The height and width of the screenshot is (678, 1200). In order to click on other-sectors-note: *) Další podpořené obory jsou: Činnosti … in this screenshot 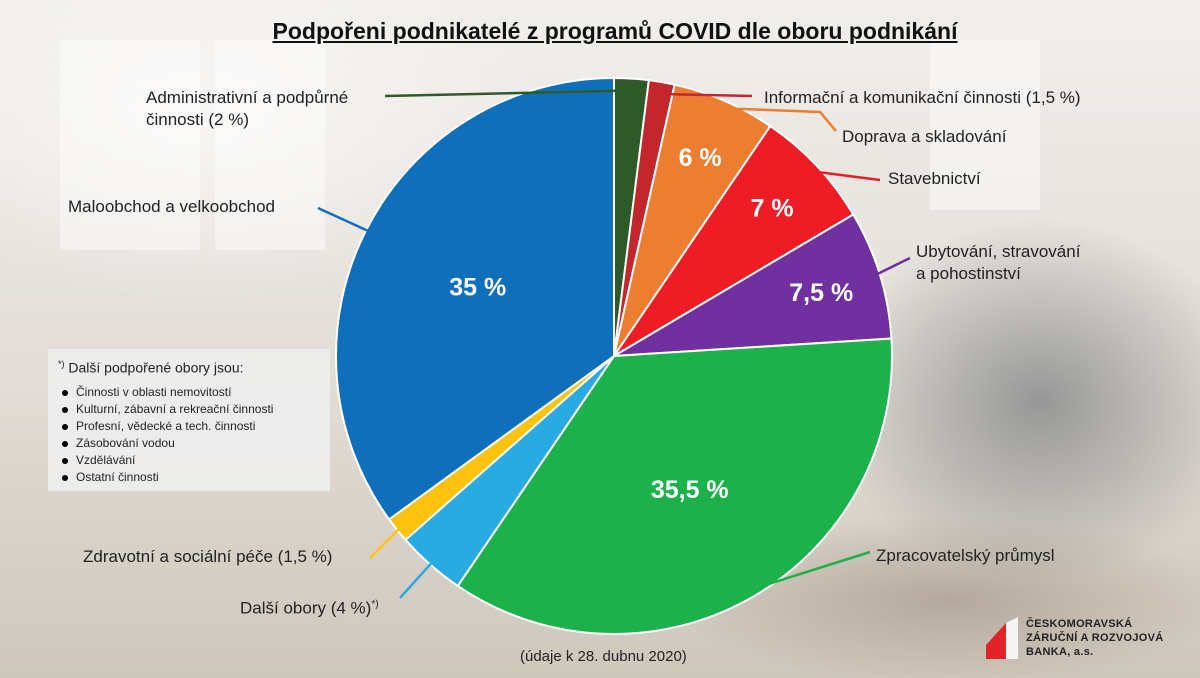, I will do `click(189, 420)`.